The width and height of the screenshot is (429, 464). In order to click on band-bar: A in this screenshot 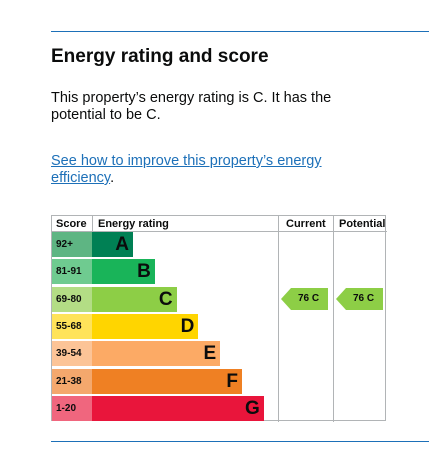, I will do `click(112, 244)`.